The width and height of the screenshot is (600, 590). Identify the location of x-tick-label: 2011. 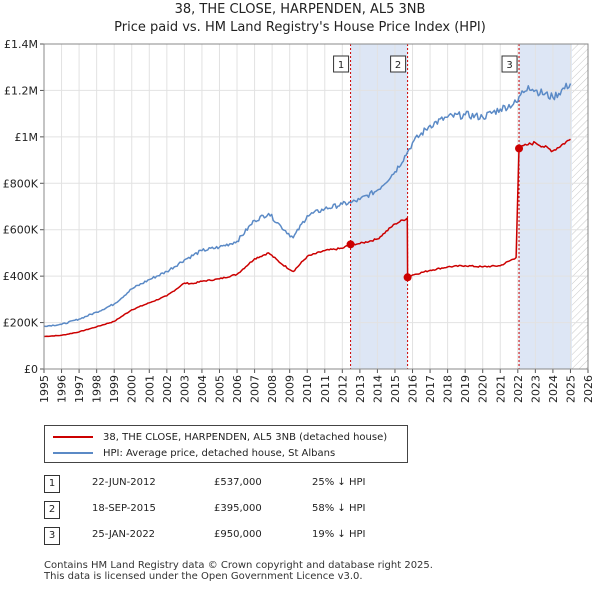
(325, 389).